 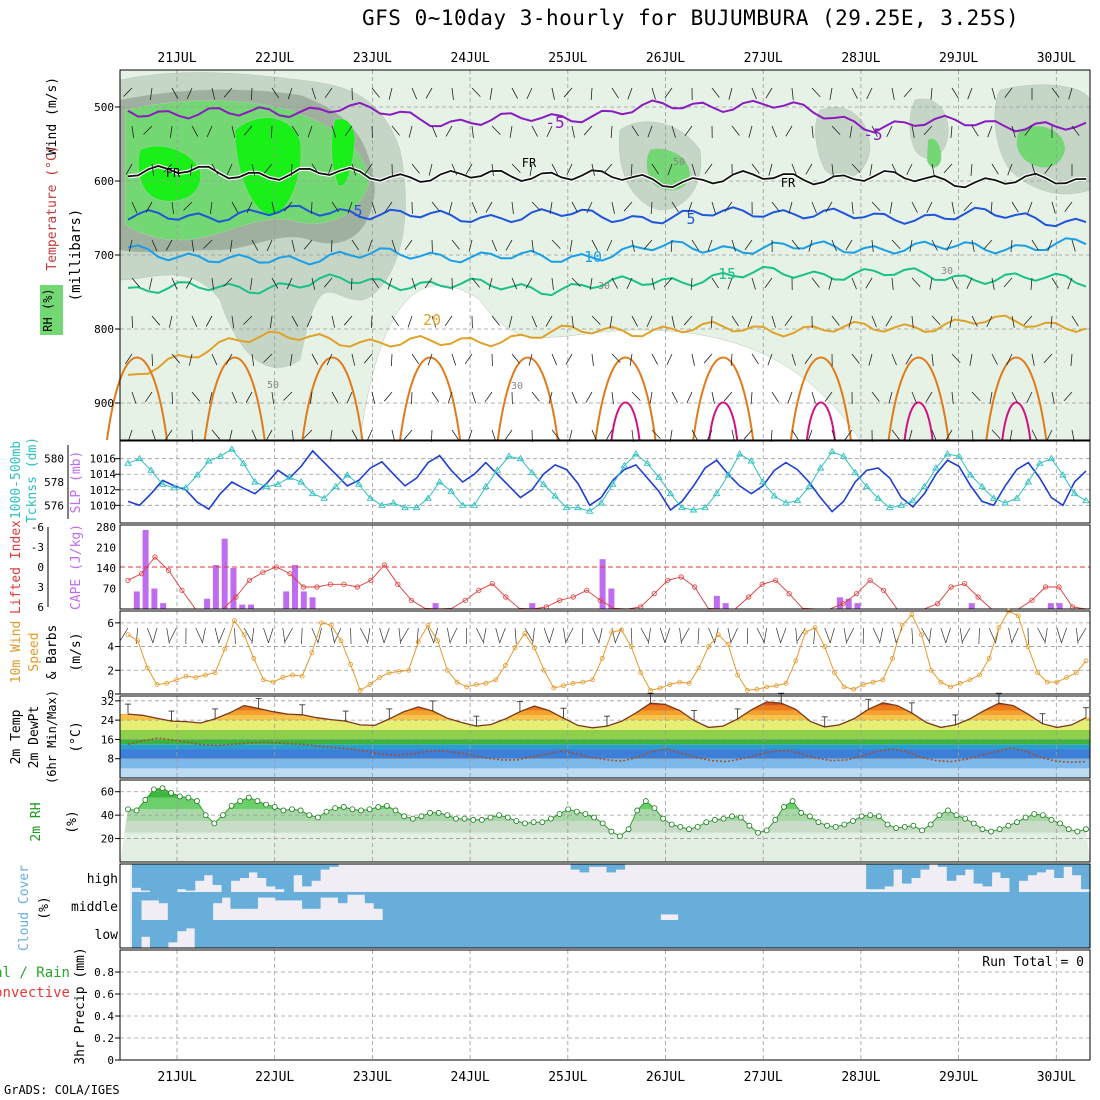 I want to click on rh-shading, so click(x=843, y=143).